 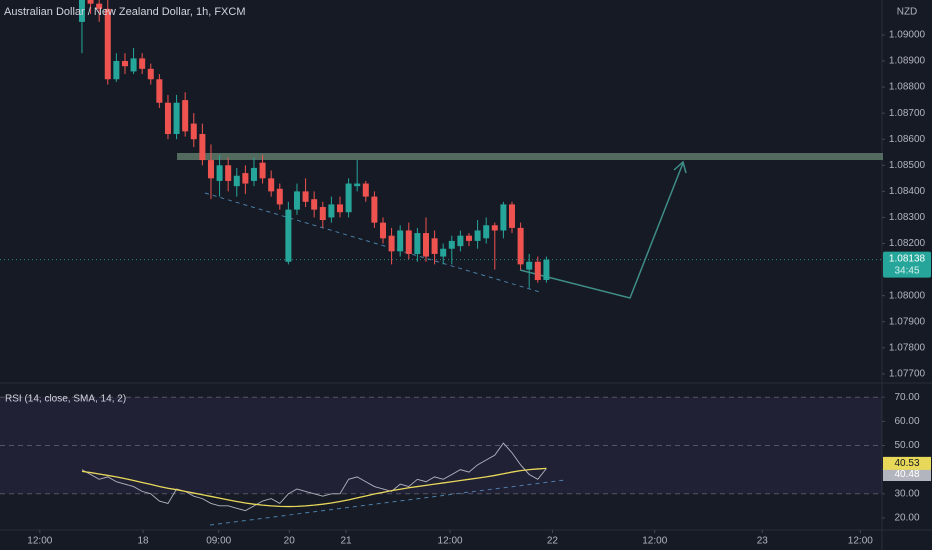 I want to click on y-tick-label: 1.08600, so click(x=907, y=139).